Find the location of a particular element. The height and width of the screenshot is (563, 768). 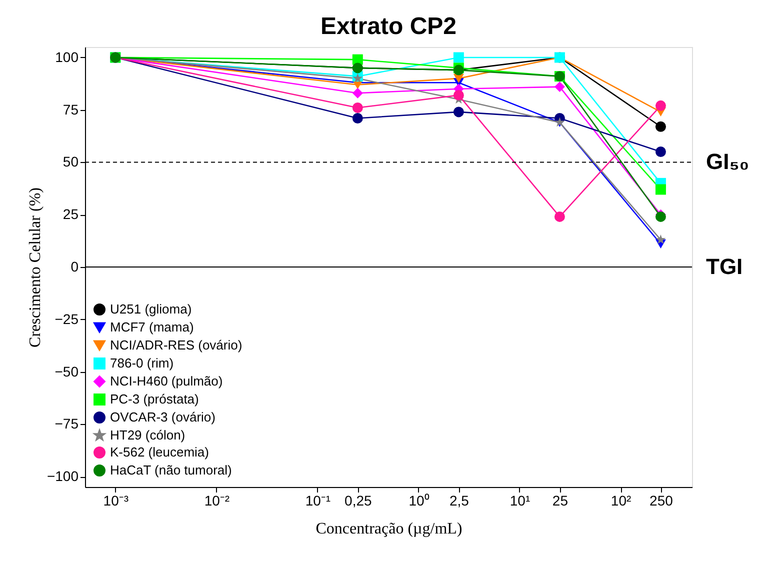

y-tick-label: −75 is located at coordinates (66, 424).